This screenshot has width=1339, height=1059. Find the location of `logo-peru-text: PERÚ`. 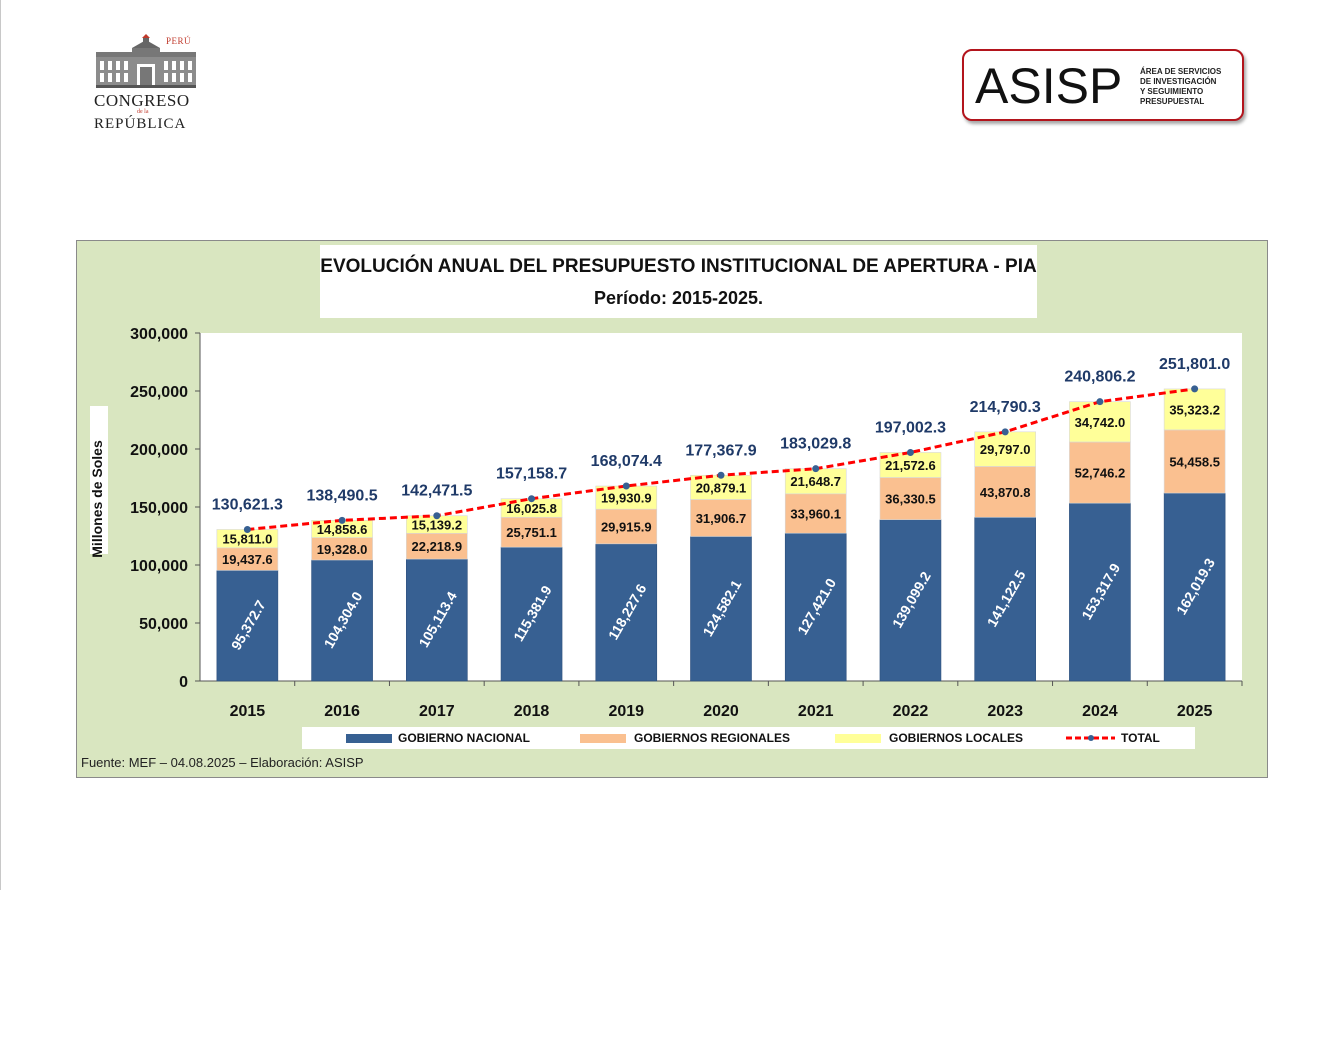

logo-peru-text: PERÚ is located at coordinates (179, 41).